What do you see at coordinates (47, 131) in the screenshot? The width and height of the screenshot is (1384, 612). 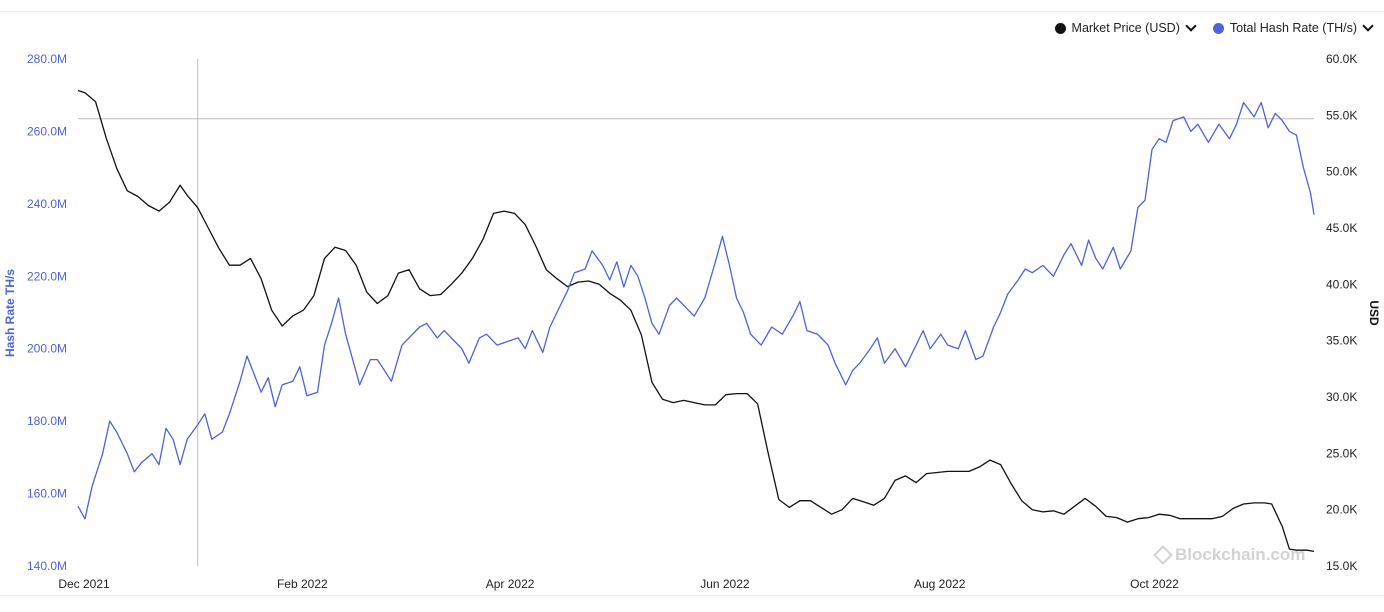 I see `y-tick-label: 260.0M` at bounding box center [47, 131].